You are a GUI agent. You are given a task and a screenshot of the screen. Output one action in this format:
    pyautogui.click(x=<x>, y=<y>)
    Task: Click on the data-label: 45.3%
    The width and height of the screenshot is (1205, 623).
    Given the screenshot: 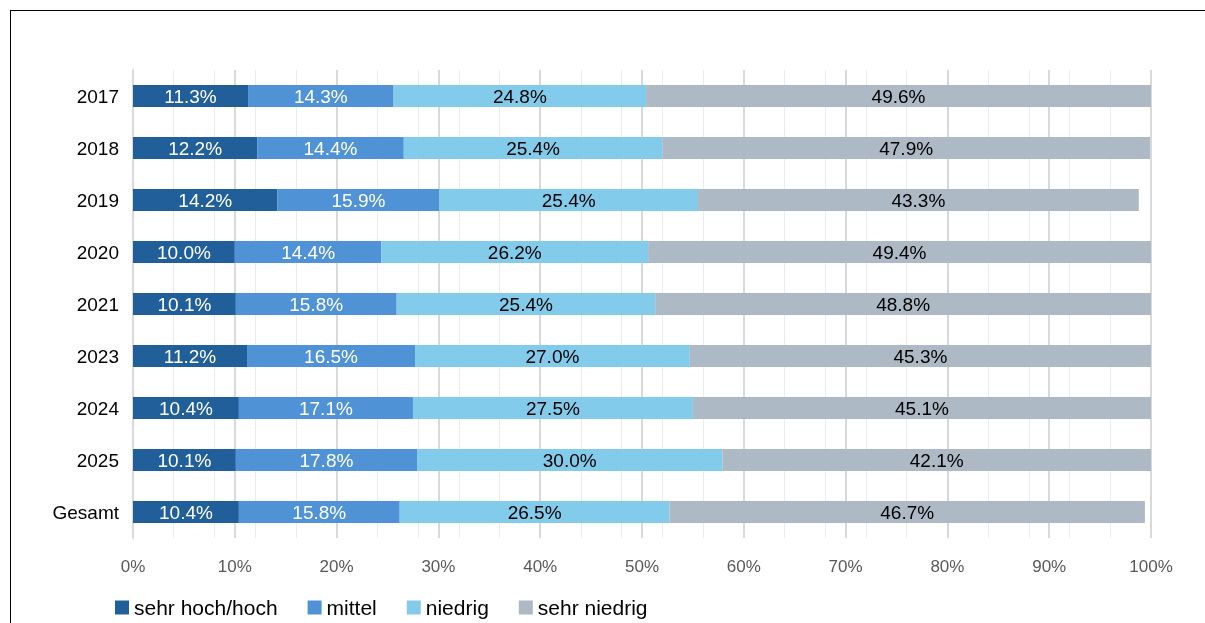 What is the action you would take?
    pyautogui.click(x=920, y=356)
    